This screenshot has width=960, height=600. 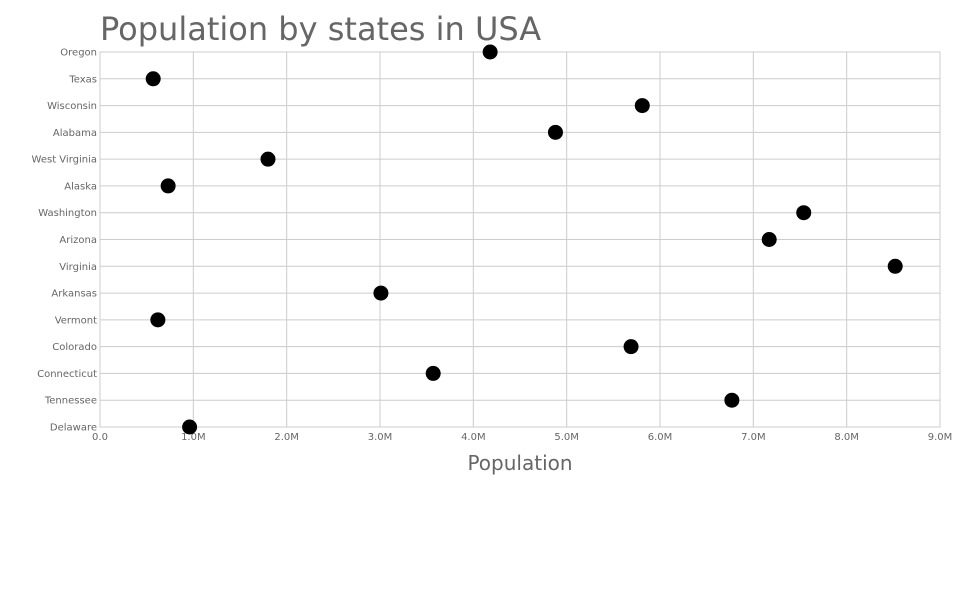 I want to click on x-tick-label: 3.0M, so click(x=380, y=437).